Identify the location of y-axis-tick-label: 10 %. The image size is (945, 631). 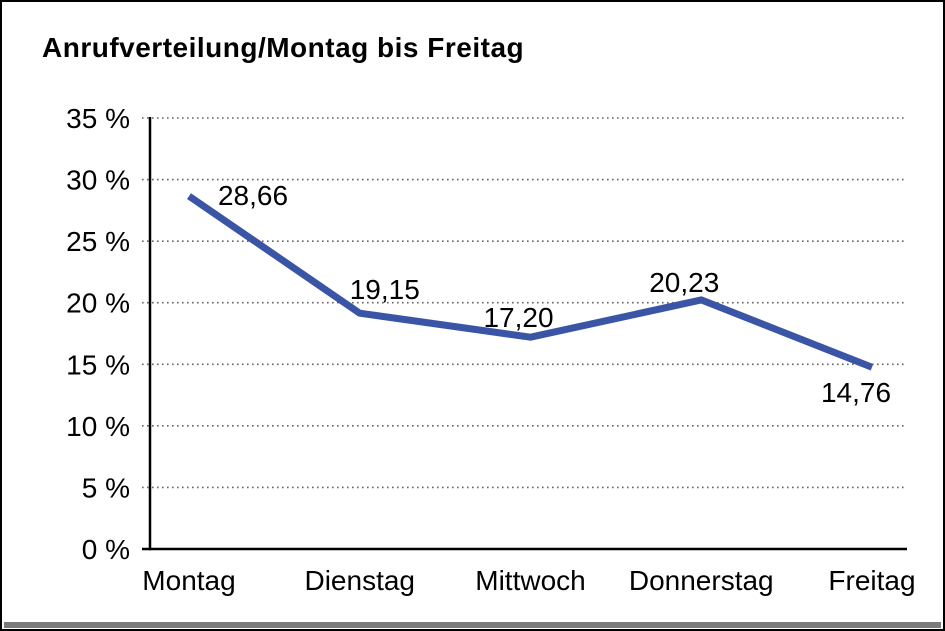
(98, 426).